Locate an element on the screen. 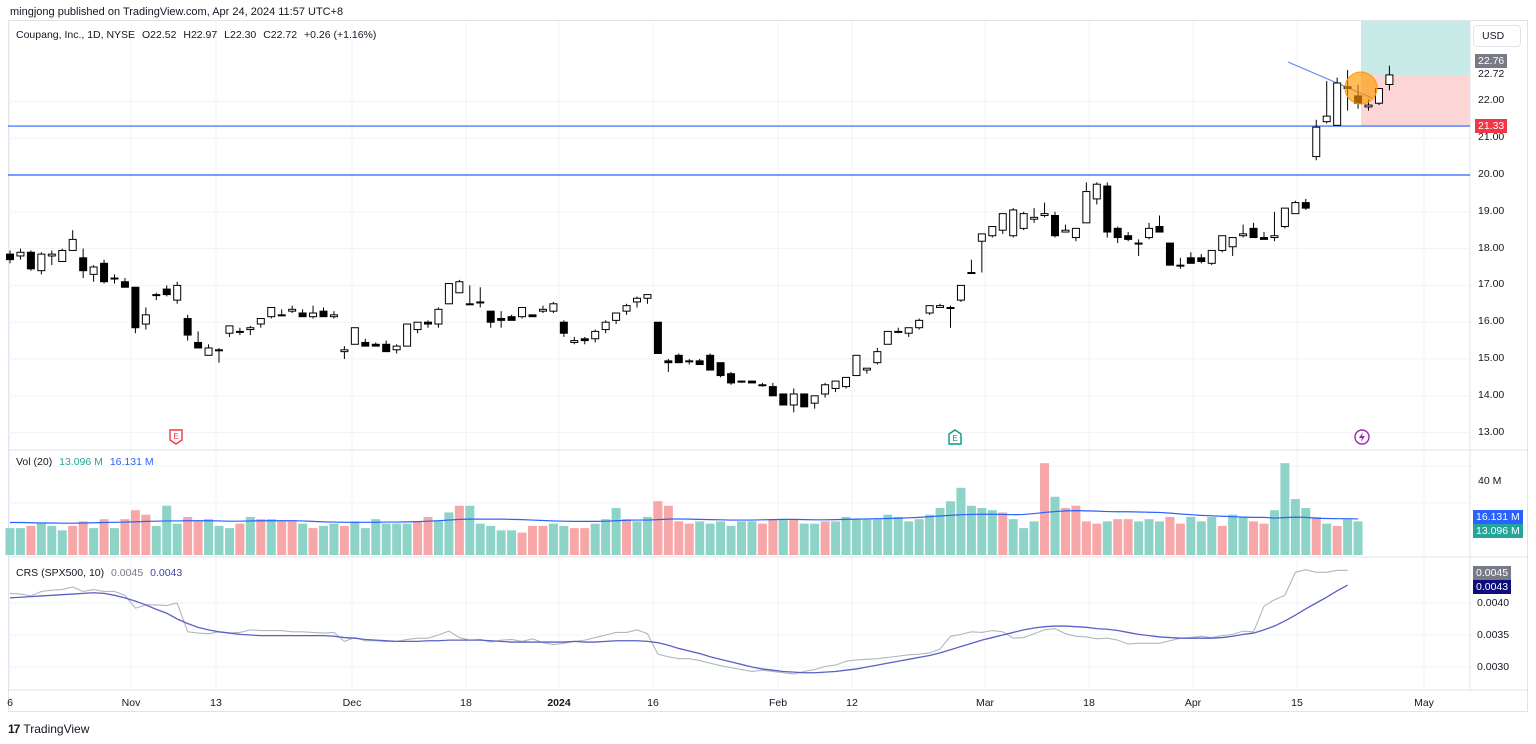  crs-line is located at coordinates (678, 622).